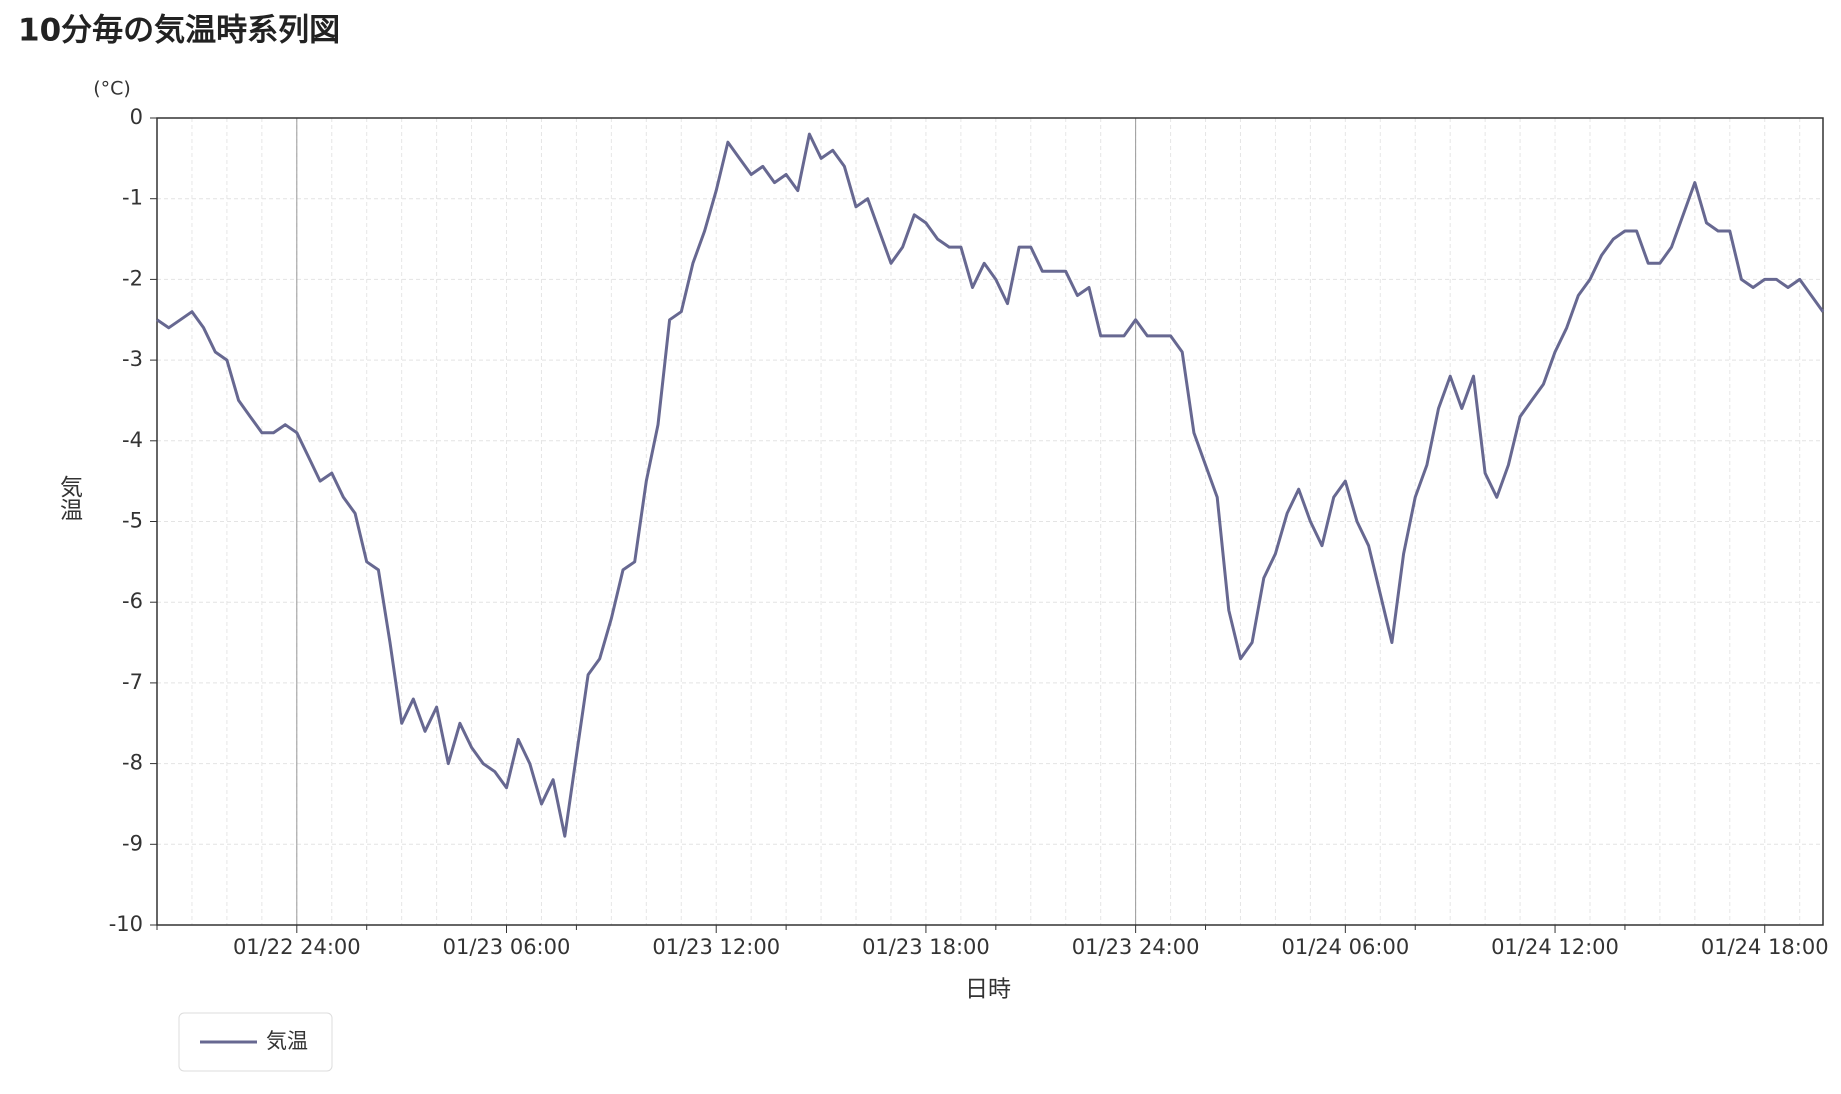  I want to click on x-axis-label: 日時, so click(988, 990).